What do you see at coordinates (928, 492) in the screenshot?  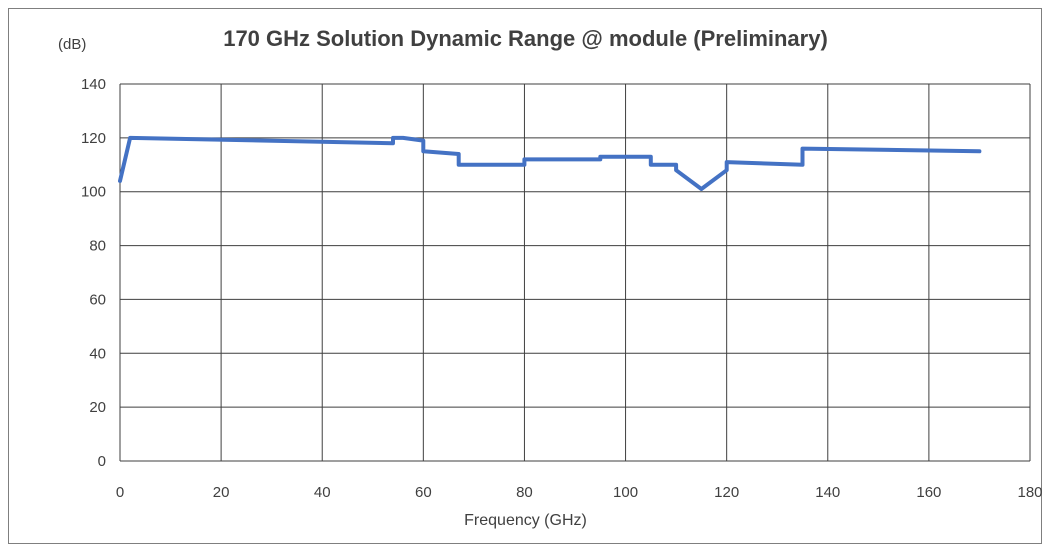 I see `x-tick-label: 160` at bounding box center [928, 492].